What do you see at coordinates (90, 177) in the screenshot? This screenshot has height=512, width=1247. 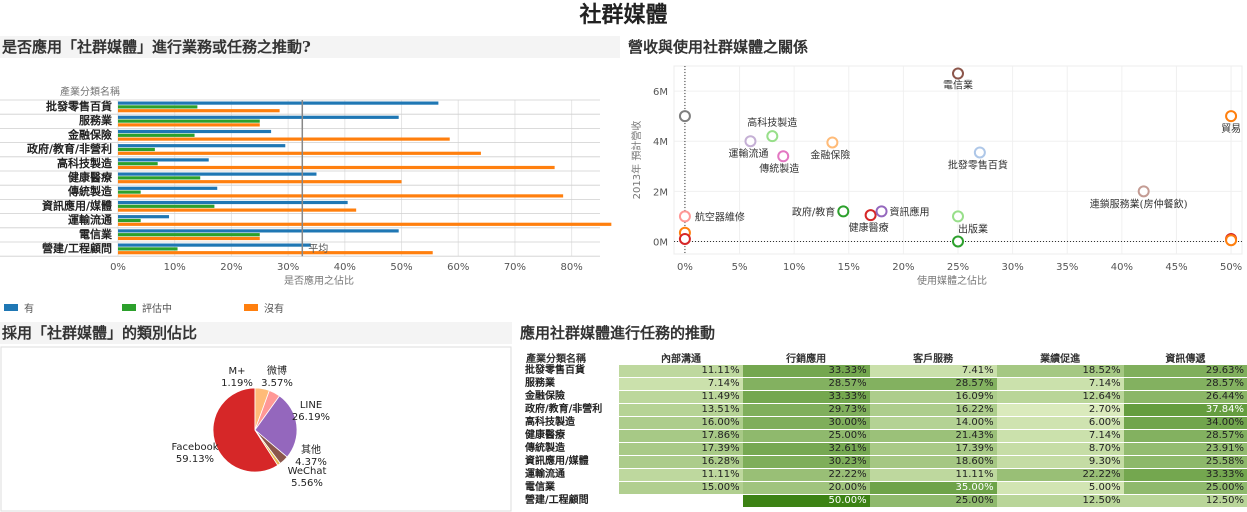 I see `bar-category-label: 健康醫療` at bounding box center [90, 177].